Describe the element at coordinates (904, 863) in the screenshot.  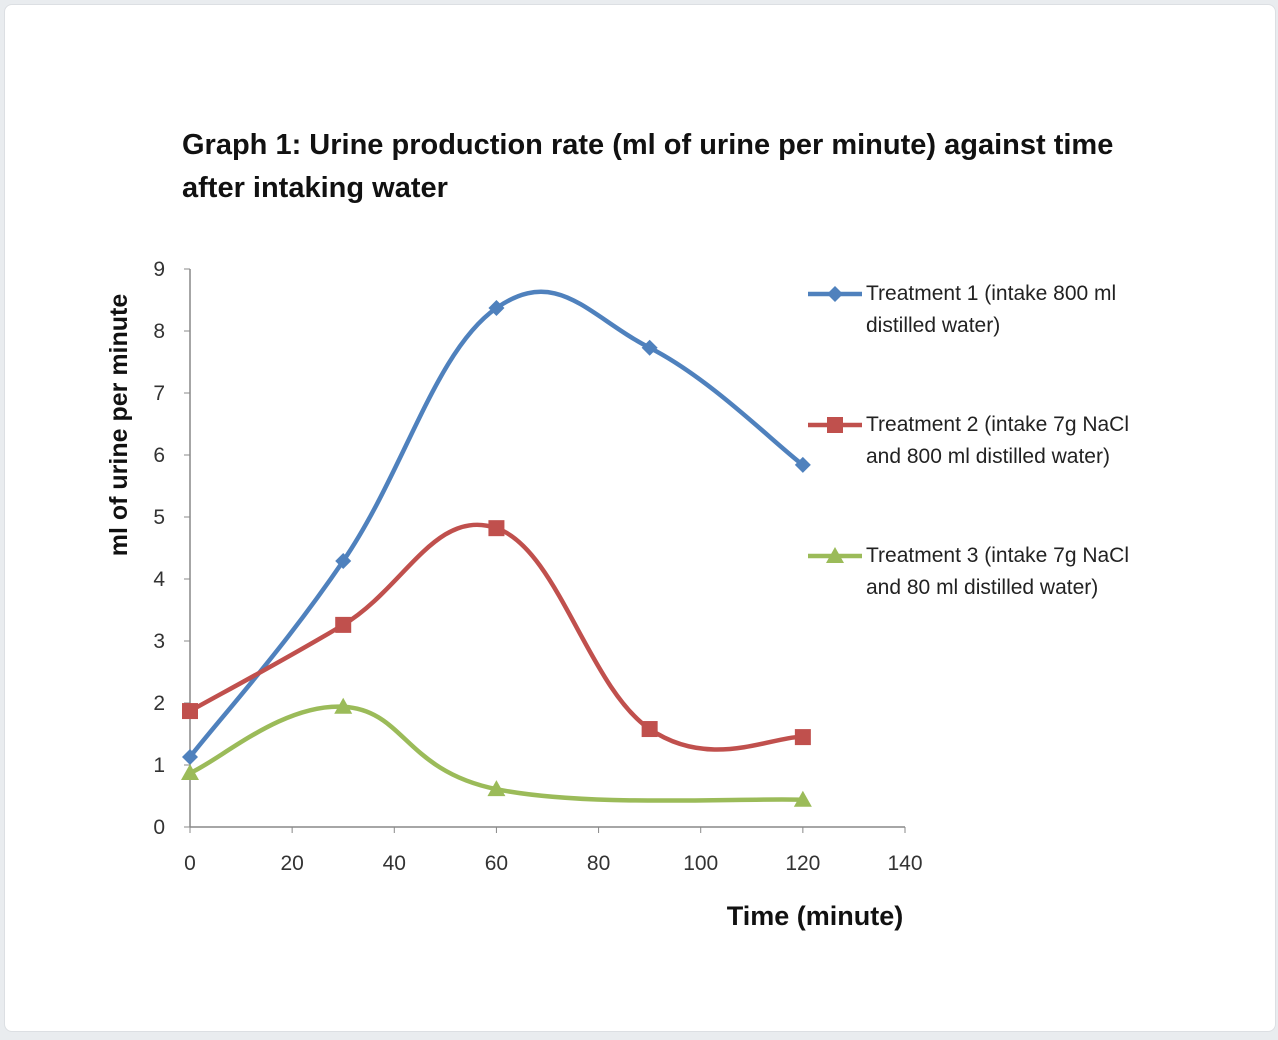
I see `x-tick-label: 140` at that location.